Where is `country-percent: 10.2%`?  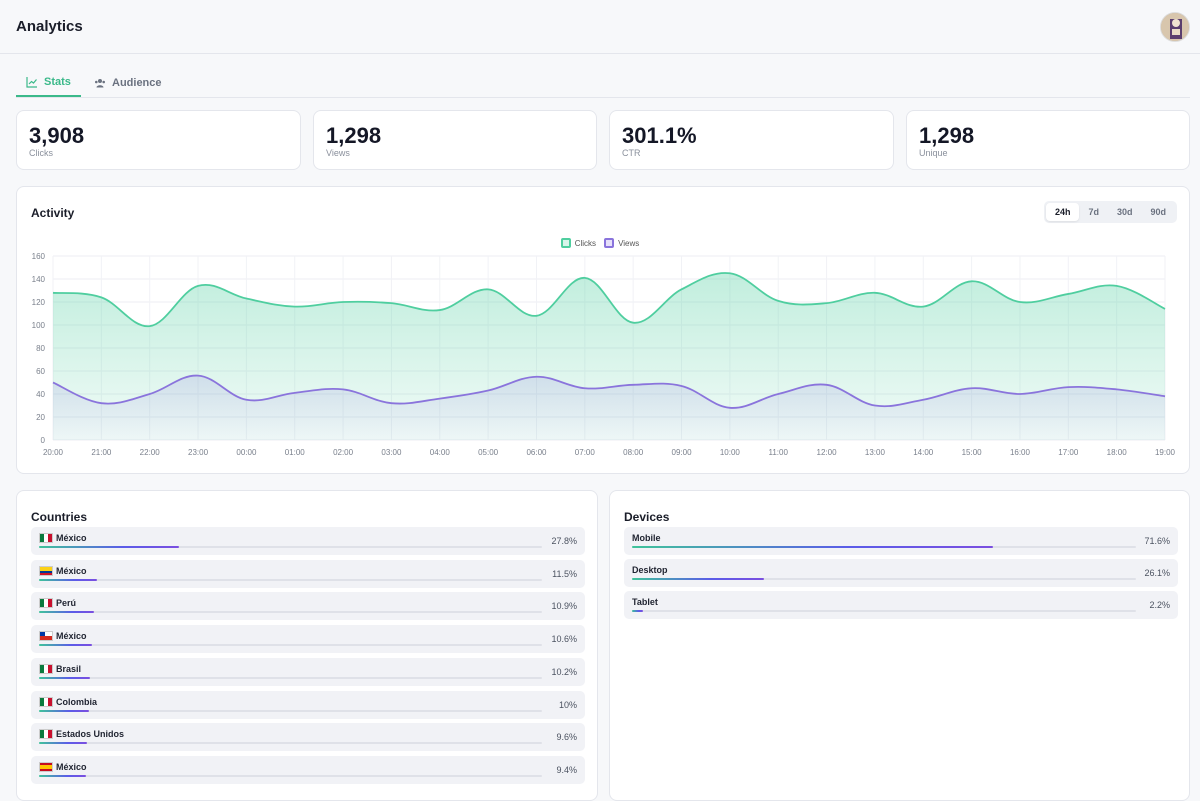
country-percent: 10.2% is located at coordinates (564, 671).